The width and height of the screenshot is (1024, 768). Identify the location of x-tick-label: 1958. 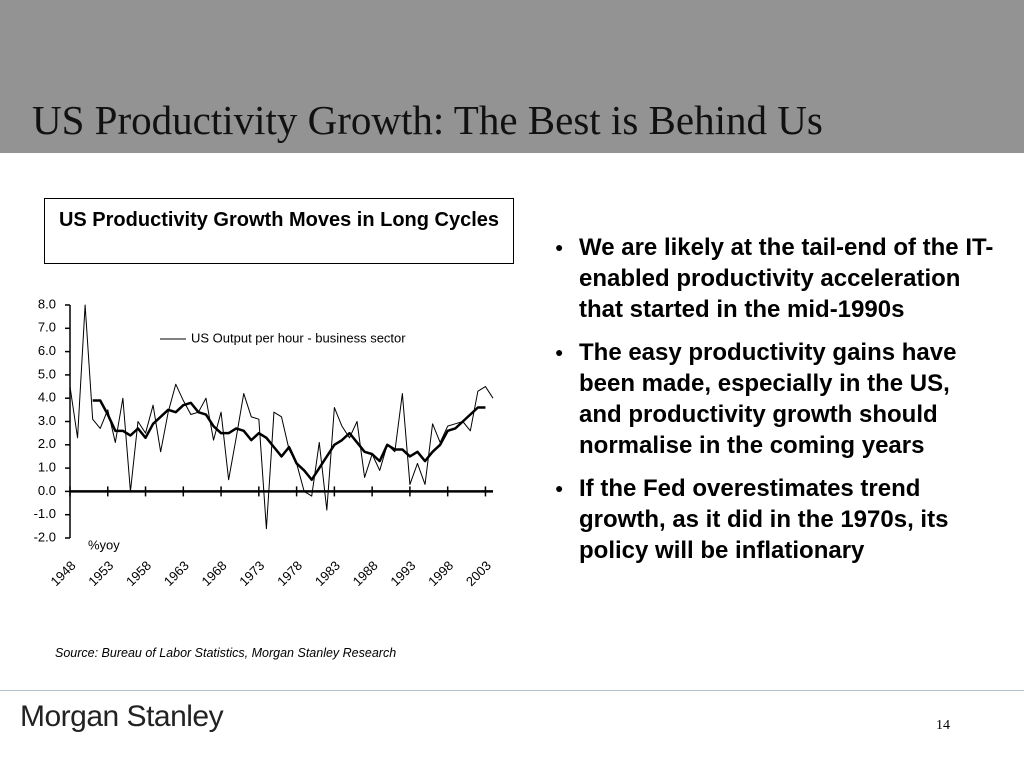
(138, 573).